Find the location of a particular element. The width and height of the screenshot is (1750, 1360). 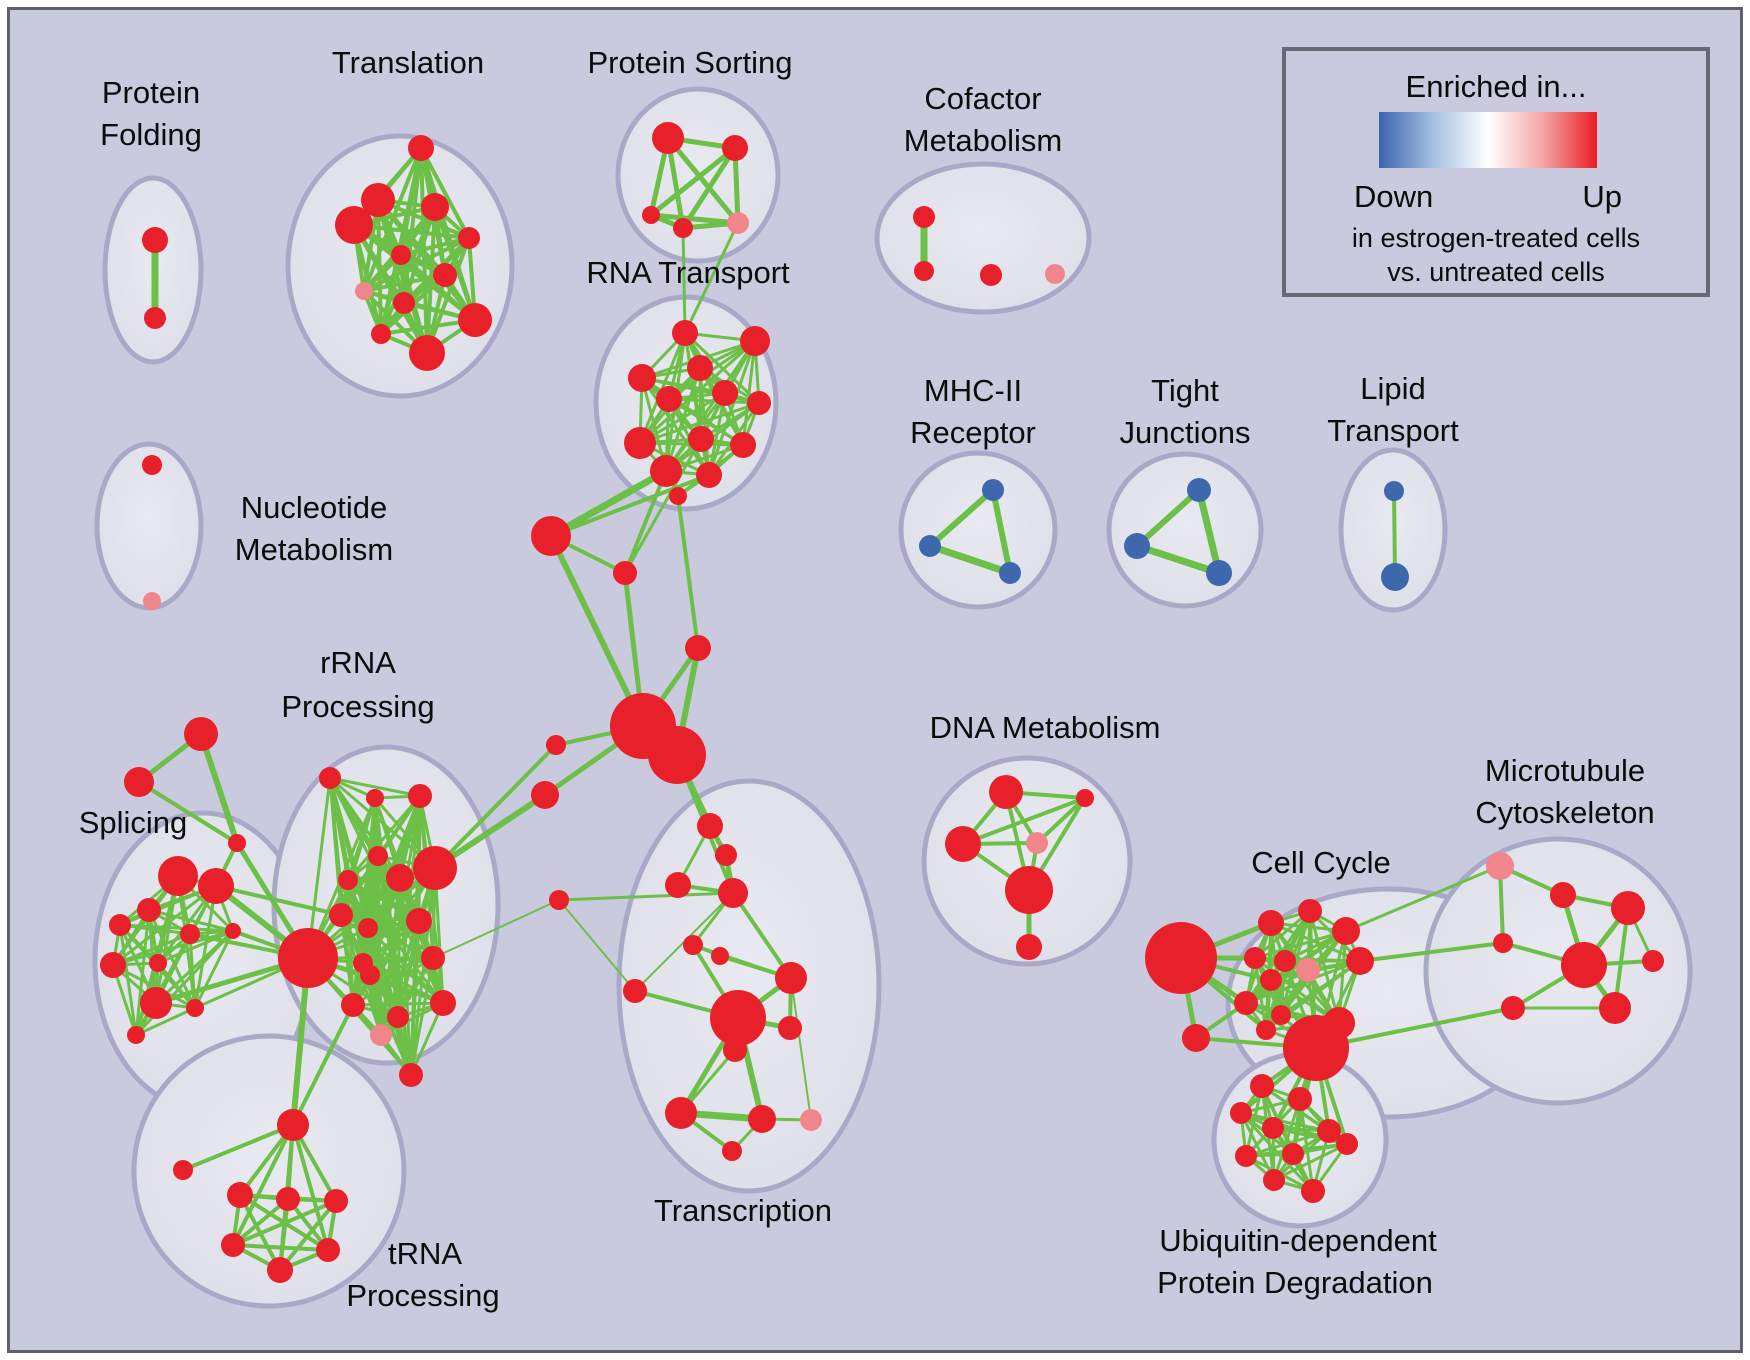

node-rrD is located at coordinates (378, 856).